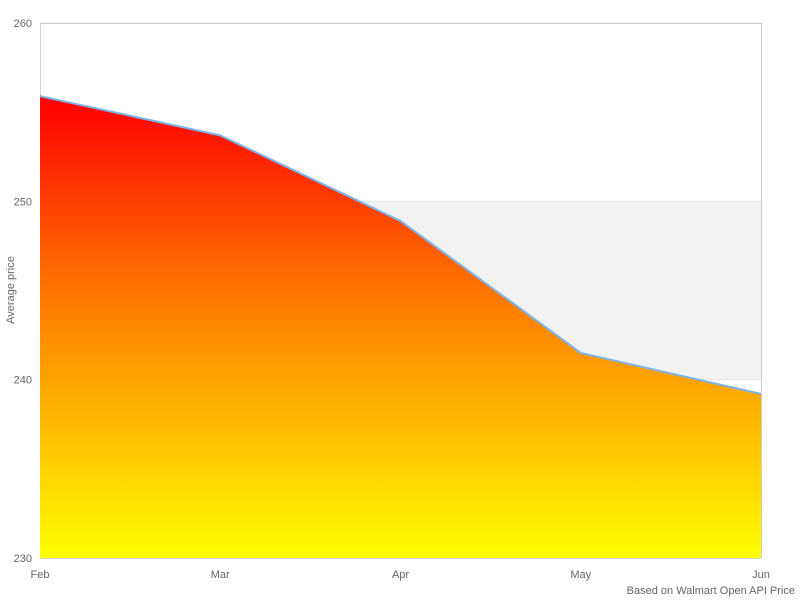 This screenshot has height=600, width=800. Describe the element at coordinates (711, 591) in the screenshot. I see `chart-credits: Based on Walmart Open API Price` at that location.